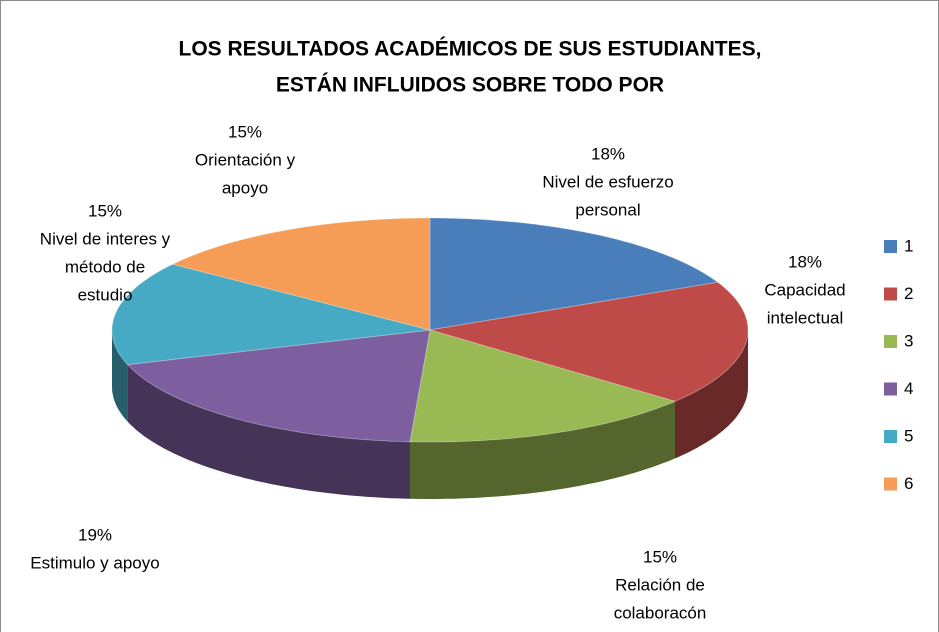 Image resolution: width=939 pixels, height=632 pixels. I want to click on legend-label: 2, so click(908, 293).